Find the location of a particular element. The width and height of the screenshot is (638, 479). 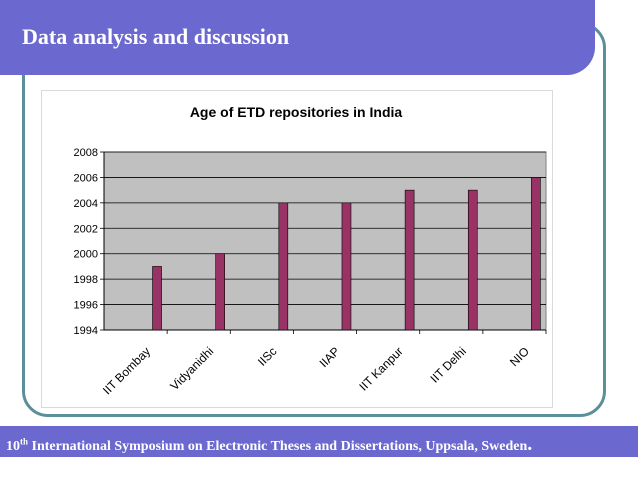

footer-ordinal: 10 is located at coordinates (13, 446).